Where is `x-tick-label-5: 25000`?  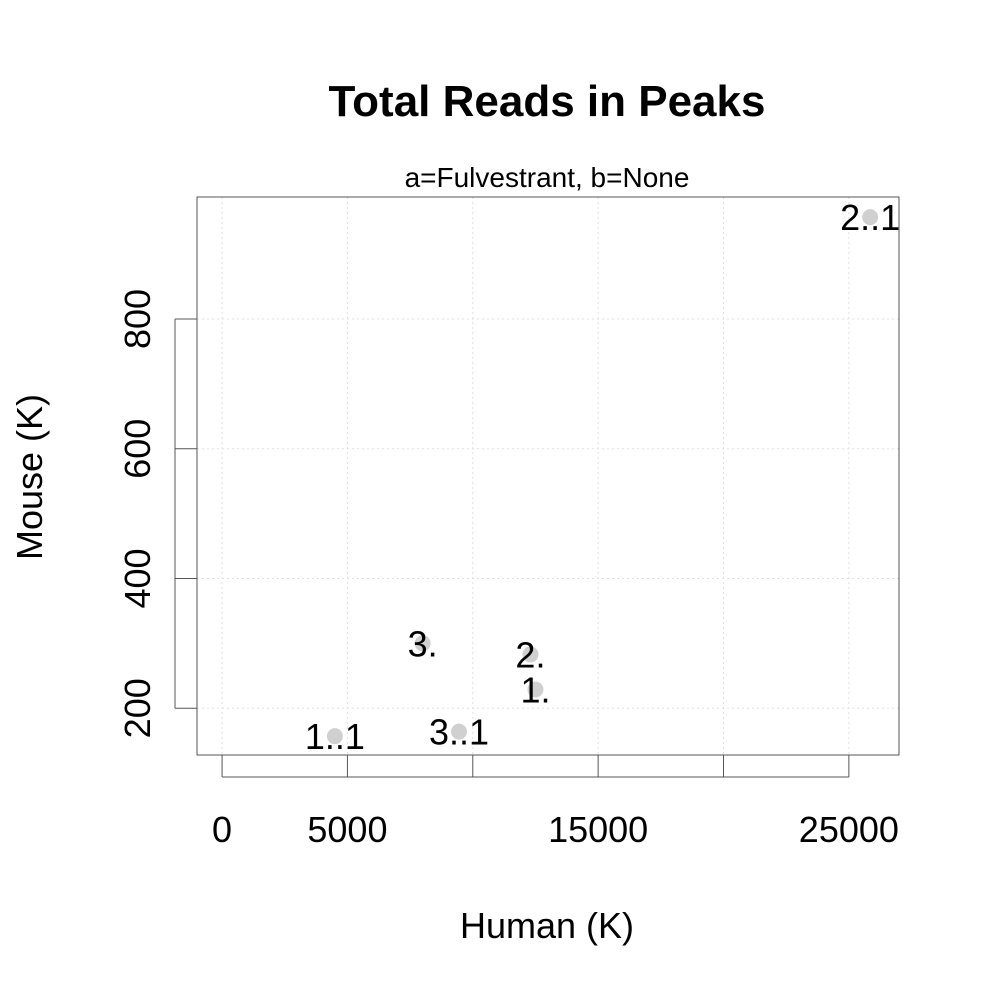
x-tick-label-5: 25000 is located at coordinates (849, 829).